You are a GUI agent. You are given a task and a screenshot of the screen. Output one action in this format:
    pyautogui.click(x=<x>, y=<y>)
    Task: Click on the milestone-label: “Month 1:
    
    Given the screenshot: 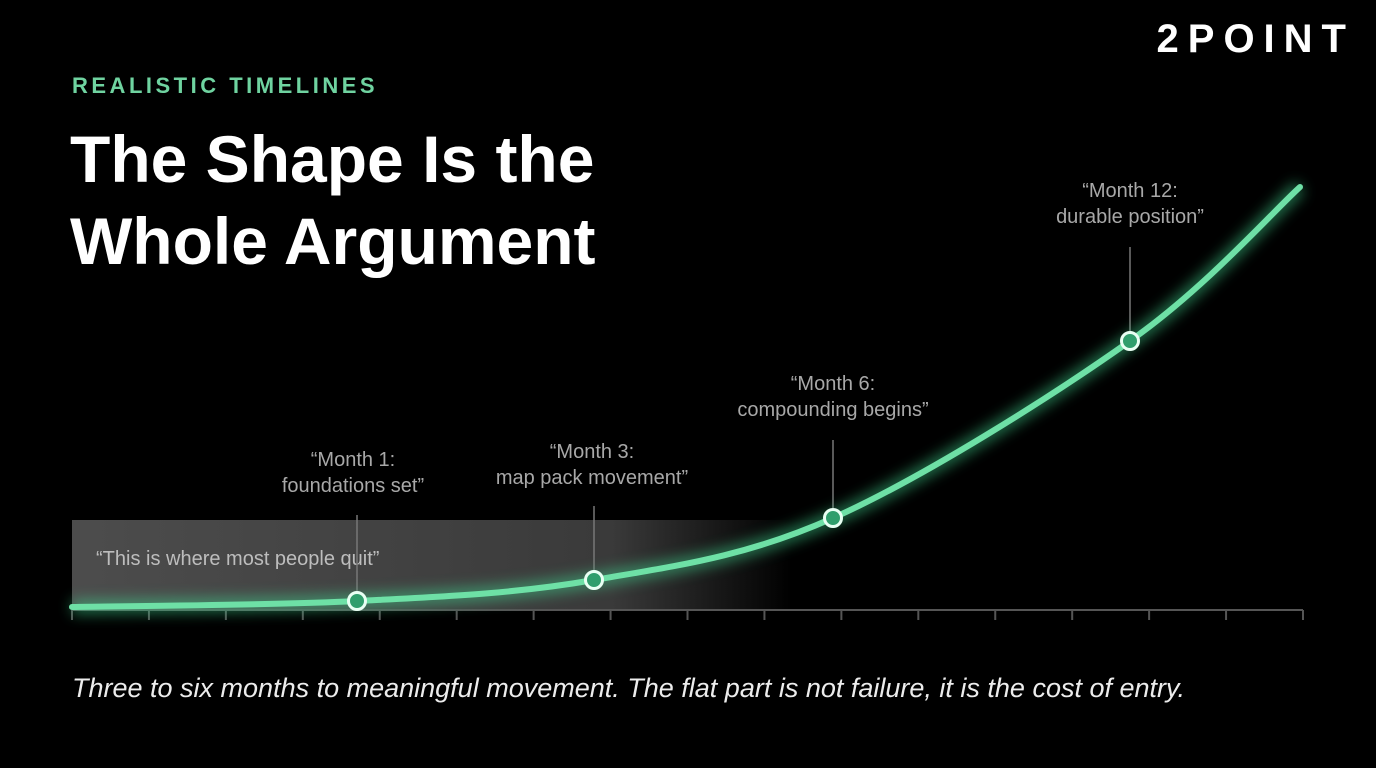 What is the action you would take?
    pyautogui.click(x=353, y=460)
    